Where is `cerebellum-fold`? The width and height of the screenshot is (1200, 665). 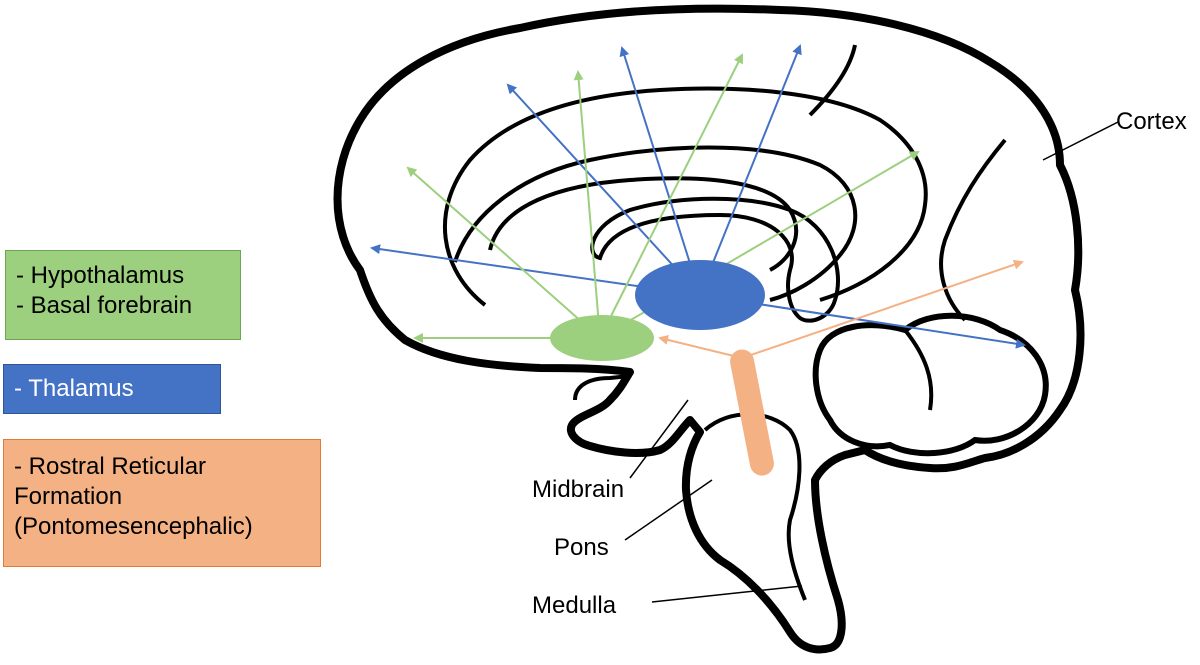
cerebellum-fold is located at coordinates (918, 369).